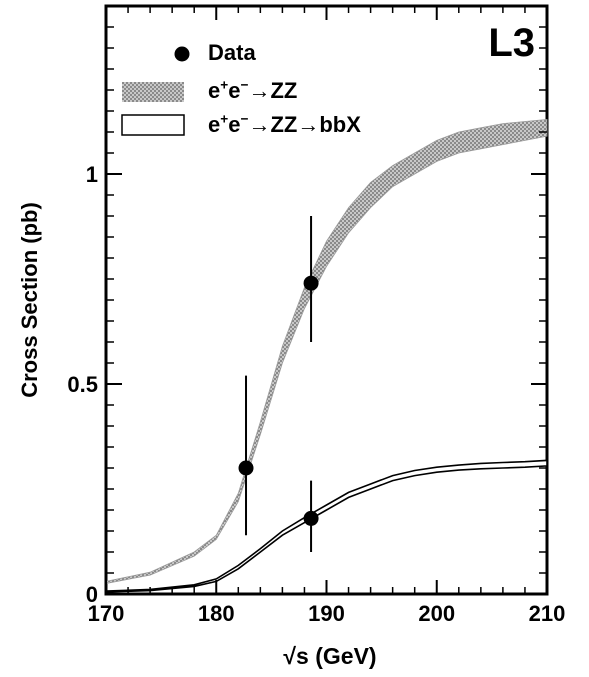 The height and width of the screenshot is (677, 589). What do you see at coordinates (326, 613) in the screenshot?
I see `x-tick-label: 190` at bounding box center [326, 613].